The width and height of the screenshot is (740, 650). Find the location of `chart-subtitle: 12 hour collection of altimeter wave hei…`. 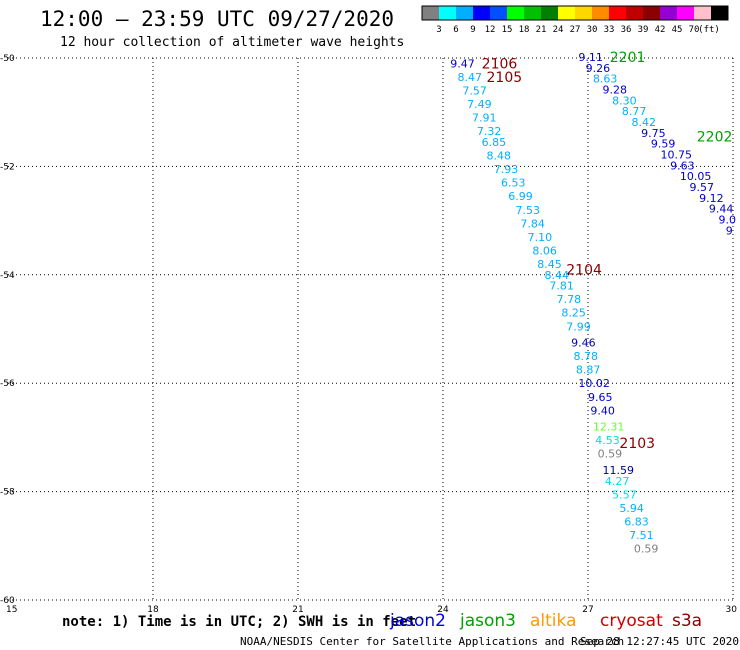

chart-subtitle: 12 hour collection of altimeter wave hei… is located at coordinates (232, 42).